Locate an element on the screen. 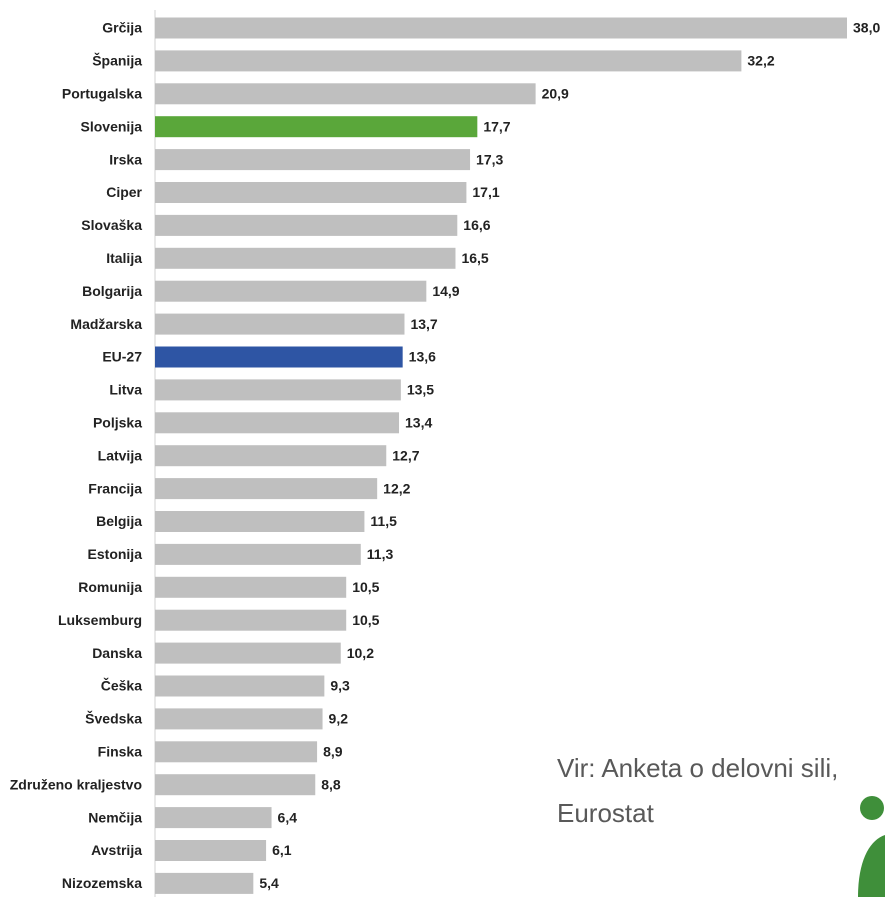 This screenshot has height=897, width=885. value-label: 17,7 is located at coordinates (496, 126).